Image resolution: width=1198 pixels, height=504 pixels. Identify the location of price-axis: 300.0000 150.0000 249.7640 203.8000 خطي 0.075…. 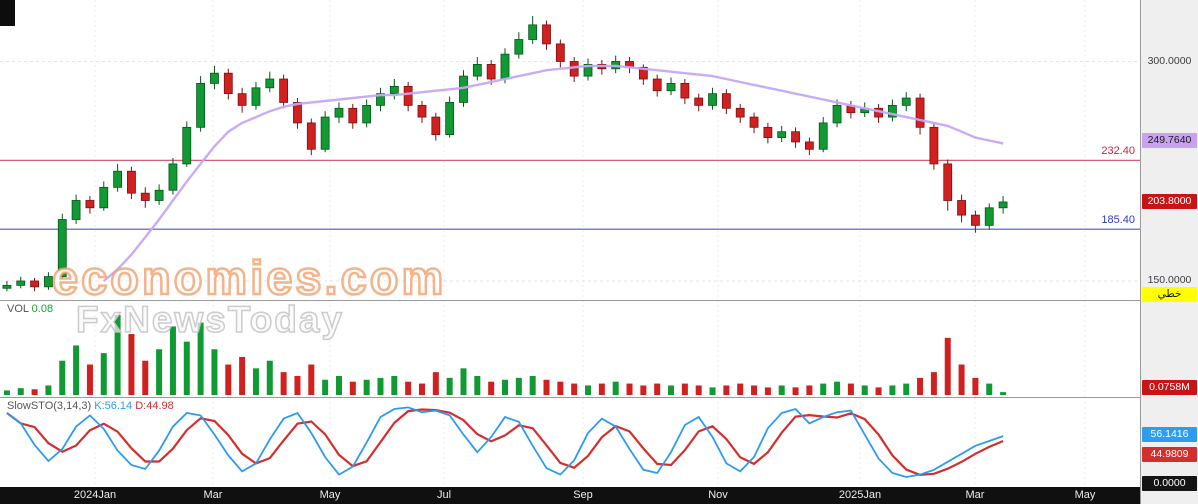
(1169, 252).